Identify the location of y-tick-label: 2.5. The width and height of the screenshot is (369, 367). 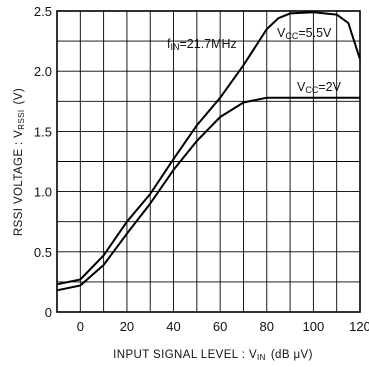
(43, 11).